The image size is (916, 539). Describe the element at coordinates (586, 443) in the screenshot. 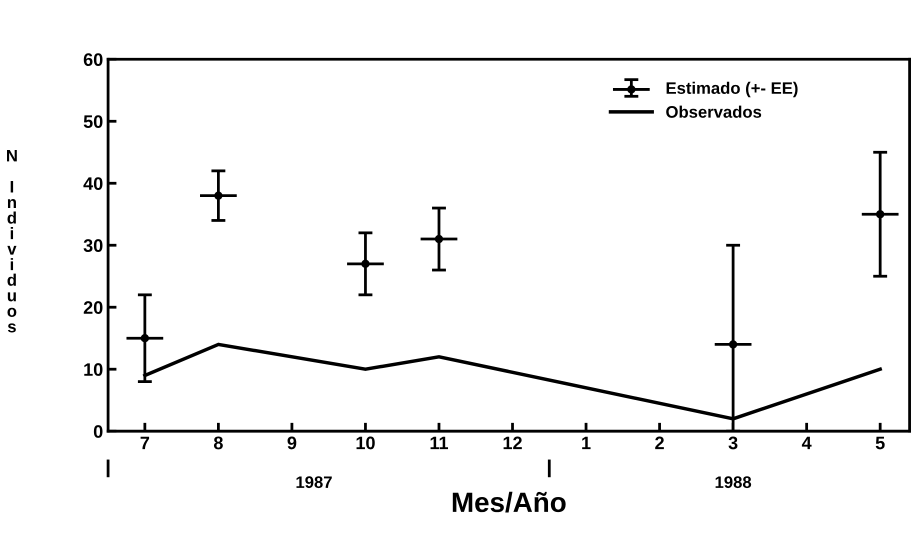

I see `x-tick-label: 1` at that location.